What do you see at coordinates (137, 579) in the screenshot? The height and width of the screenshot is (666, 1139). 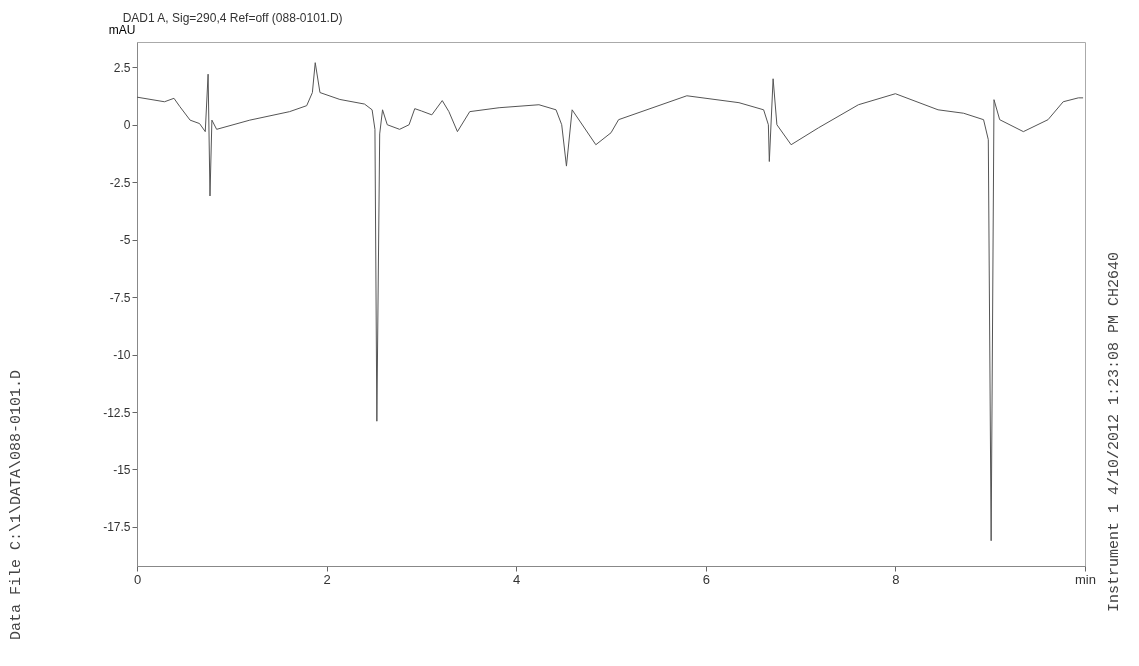 I see `x-tick-label: 0` at bounding box center [137, 579].